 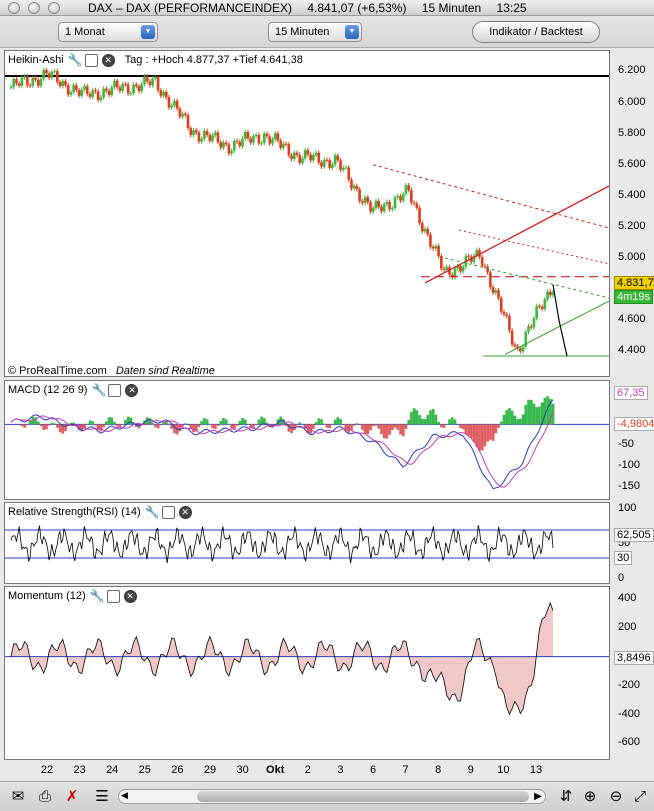 What do you see at coordinates (108, 32) in the screenshot?
I see `period-select: 1 Monat ▼` at bounding box center [108, 32].